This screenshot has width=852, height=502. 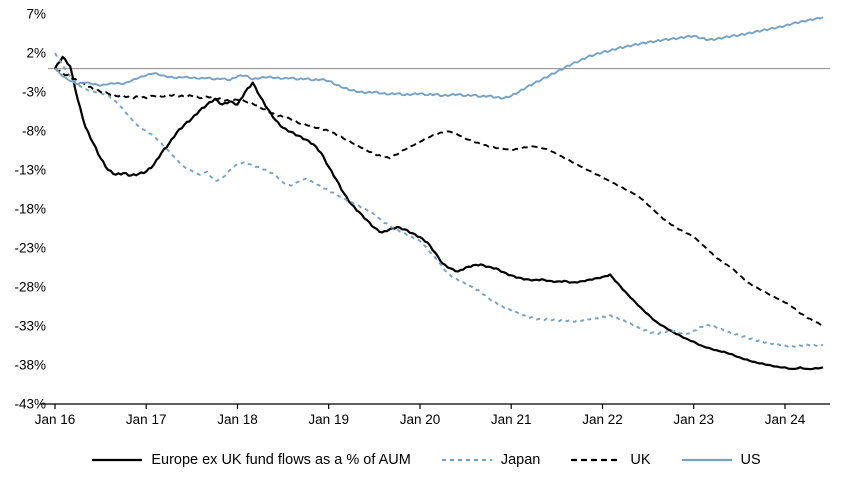 I want to click on y-tick-label: -43%, so click(x=30, y=404).